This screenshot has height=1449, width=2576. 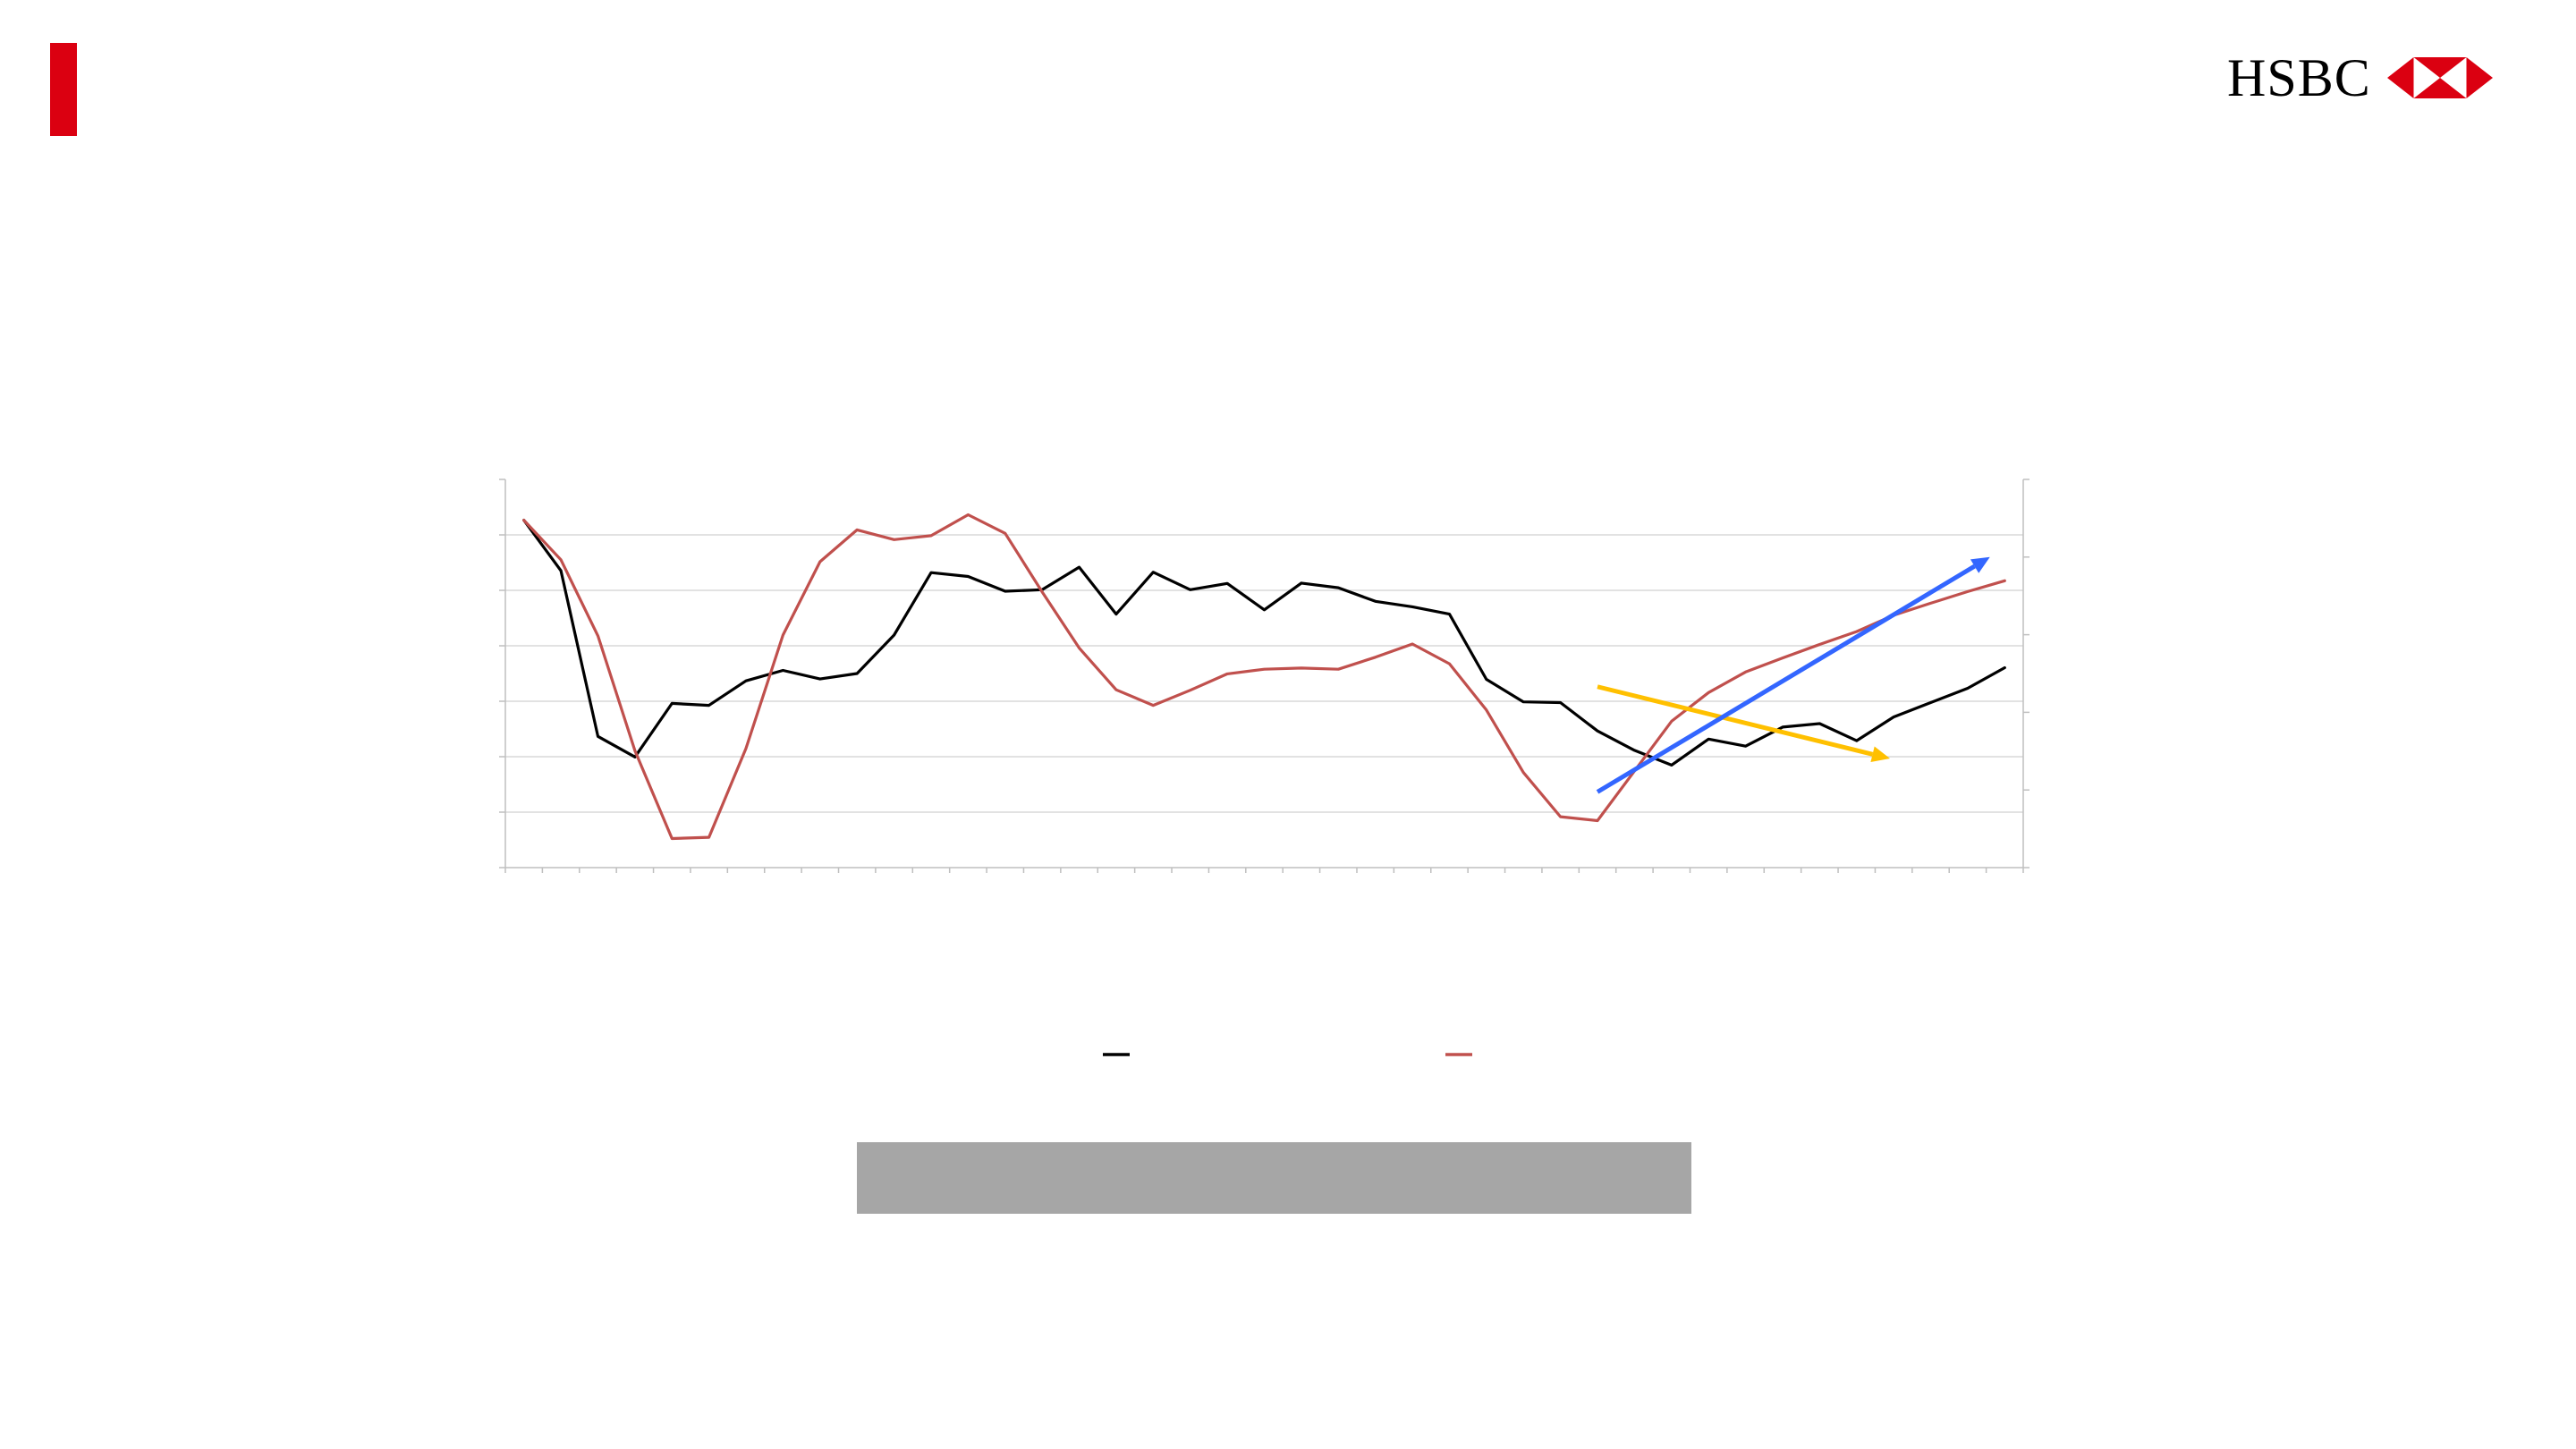 I want to click on chart-series, so click(x=1264, y=677).